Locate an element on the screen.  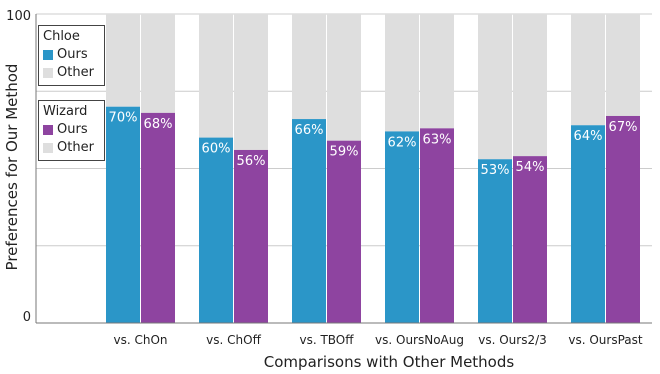
legend-chloe-other: Other is located at coordinates (71, 73).